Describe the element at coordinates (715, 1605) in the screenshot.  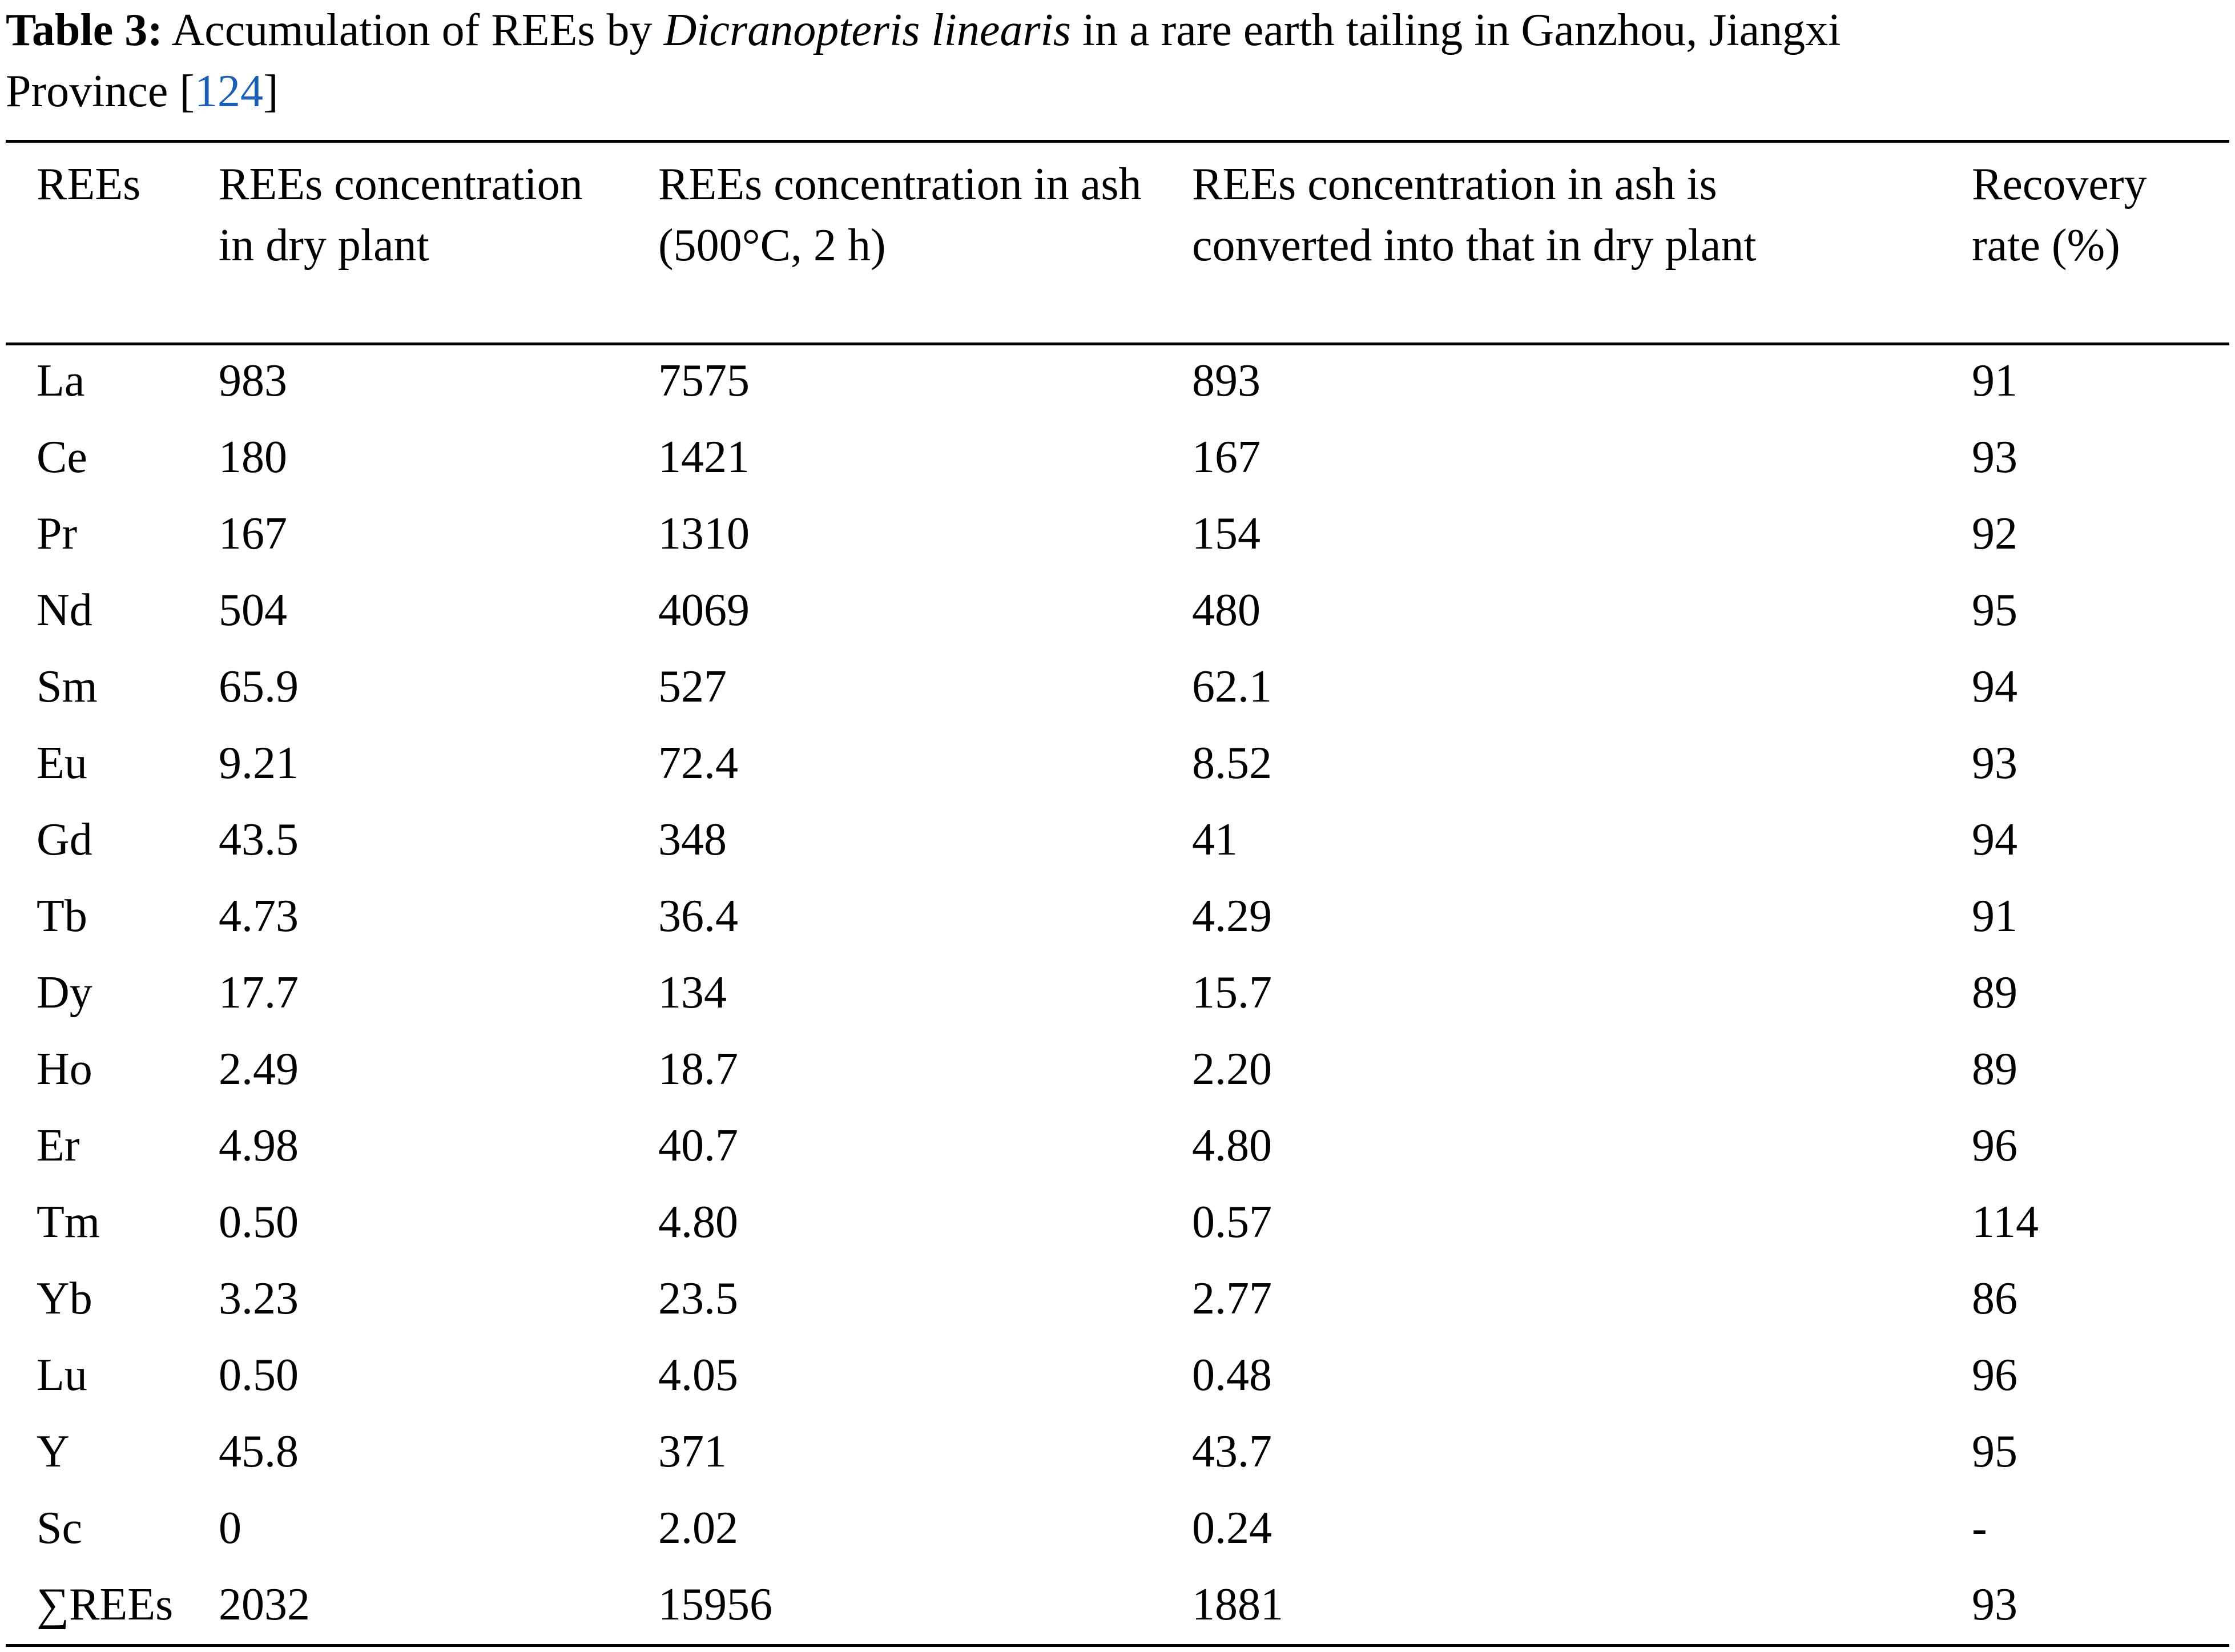
I see `value-cell: 15956` at that location.